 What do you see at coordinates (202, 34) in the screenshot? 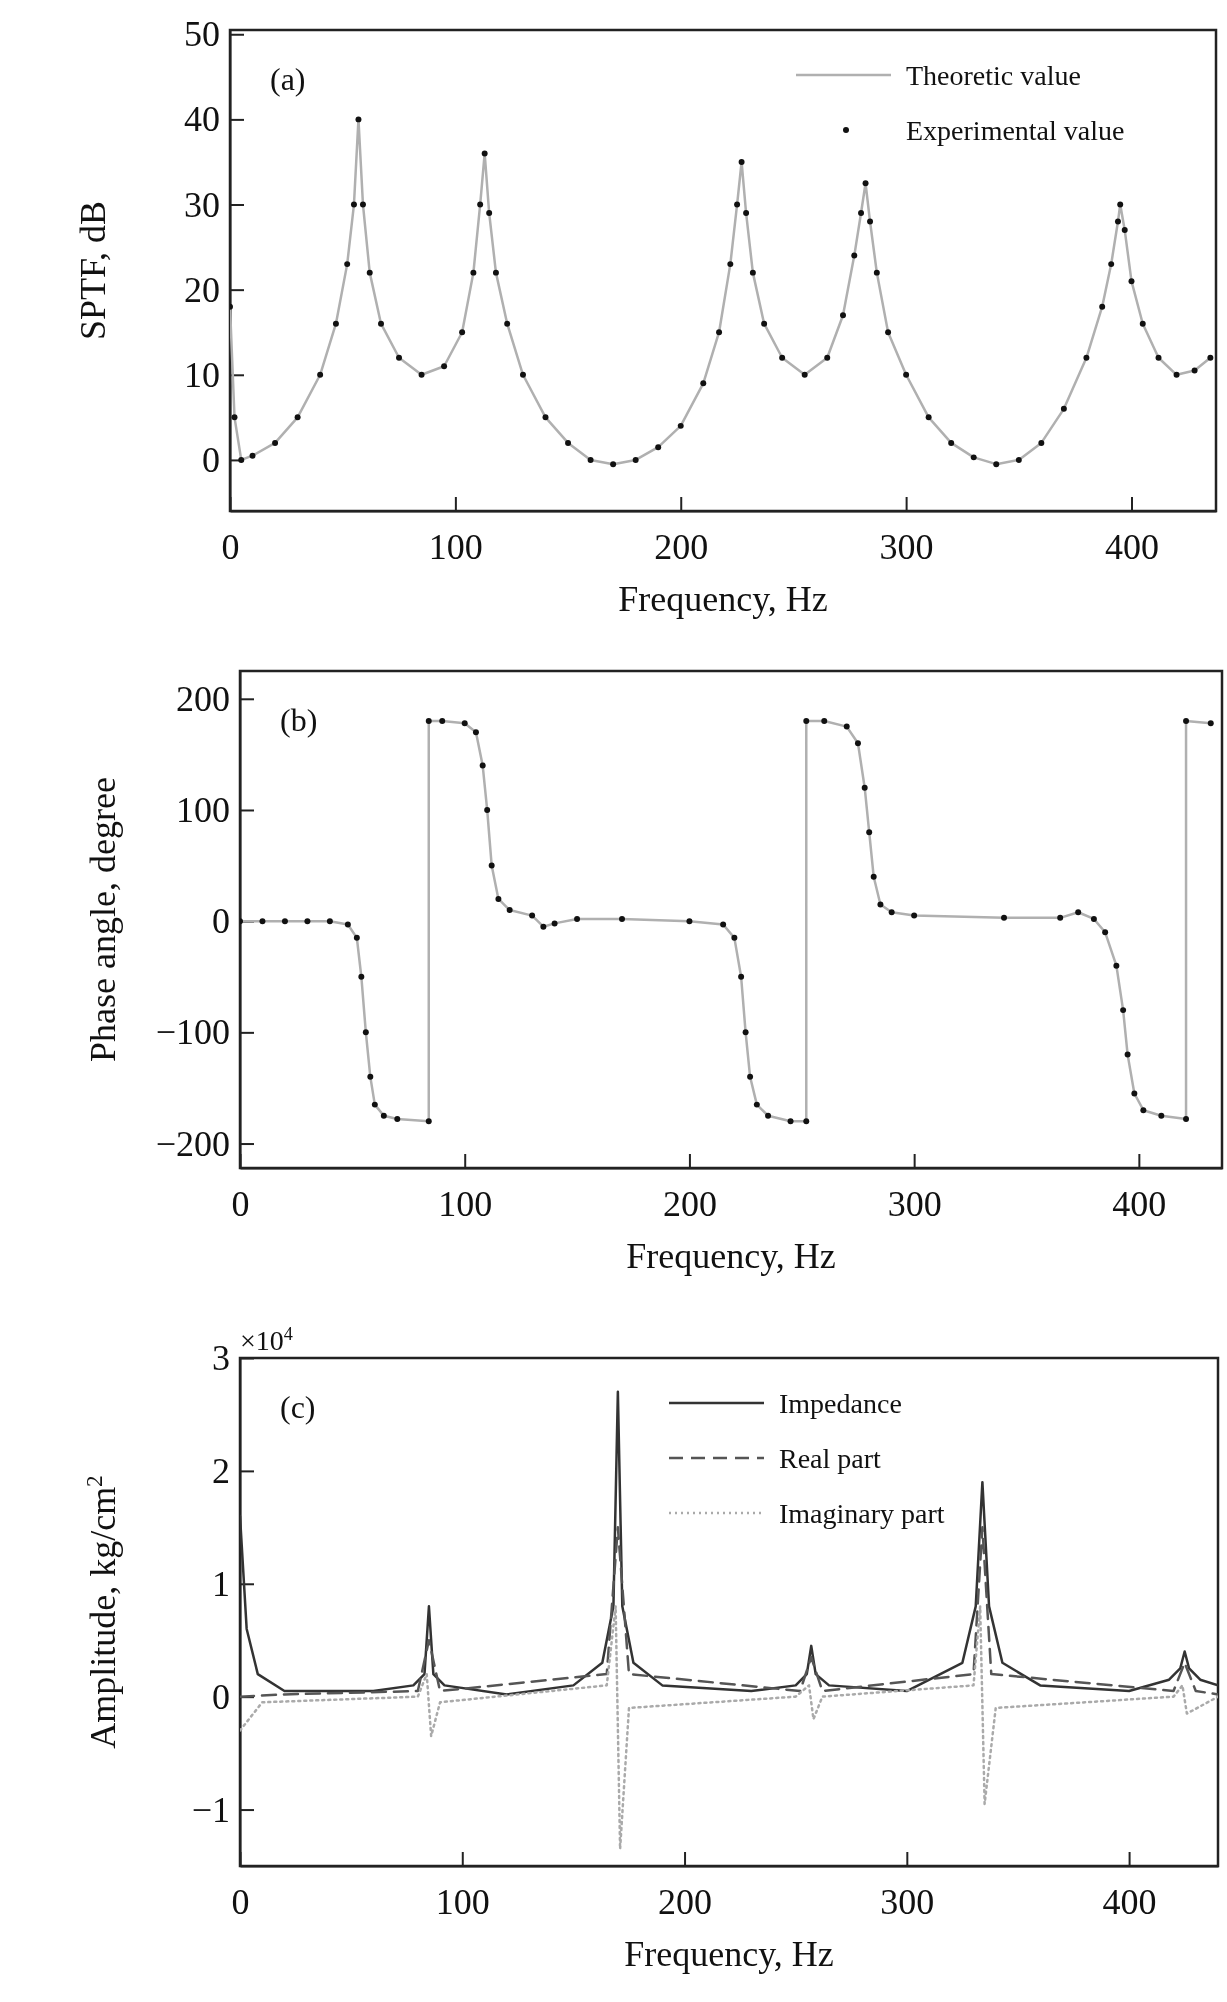
I see `y-tick-label: 50` at bounding box center [202, 34].